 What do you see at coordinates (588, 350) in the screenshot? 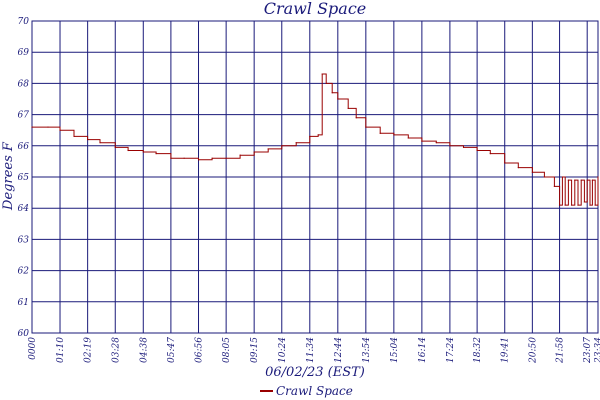
I see `x-tick-label: 23:07` at bounding box center [588, 350].